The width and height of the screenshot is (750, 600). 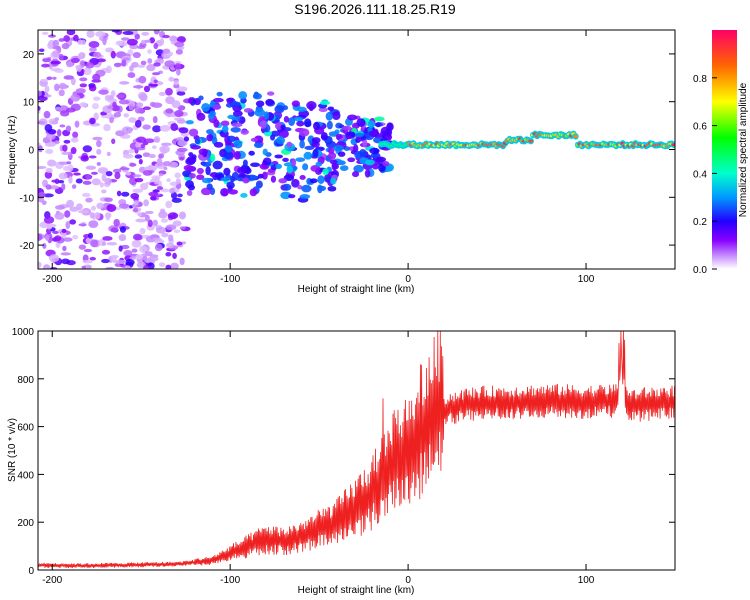 What do you see at coordinates (230, 580) in the screenshot?
I see `snr-xtick-label: -100` at bounding box center [230, 580].